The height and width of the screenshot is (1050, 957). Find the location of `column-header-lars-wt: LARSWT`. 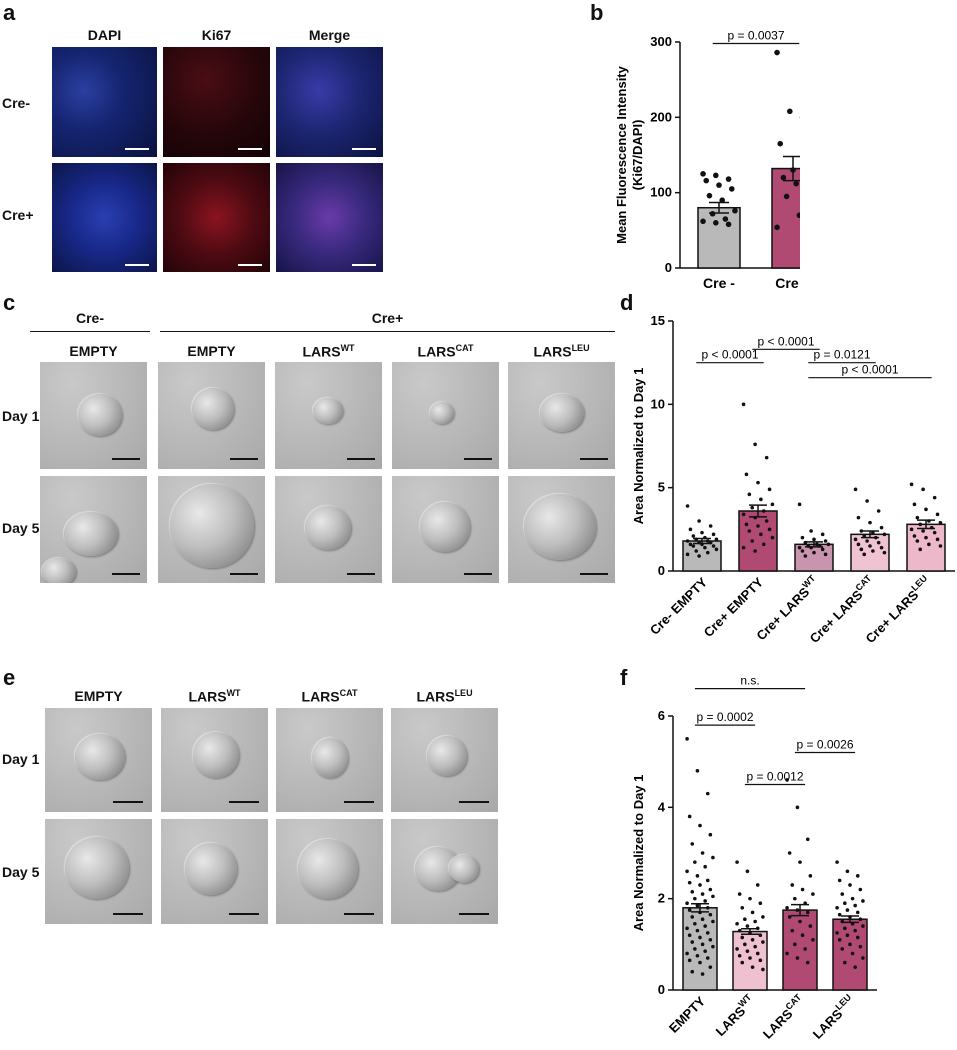

column-header-lars-wt: LARSWT is located at coordinates (328, 351).